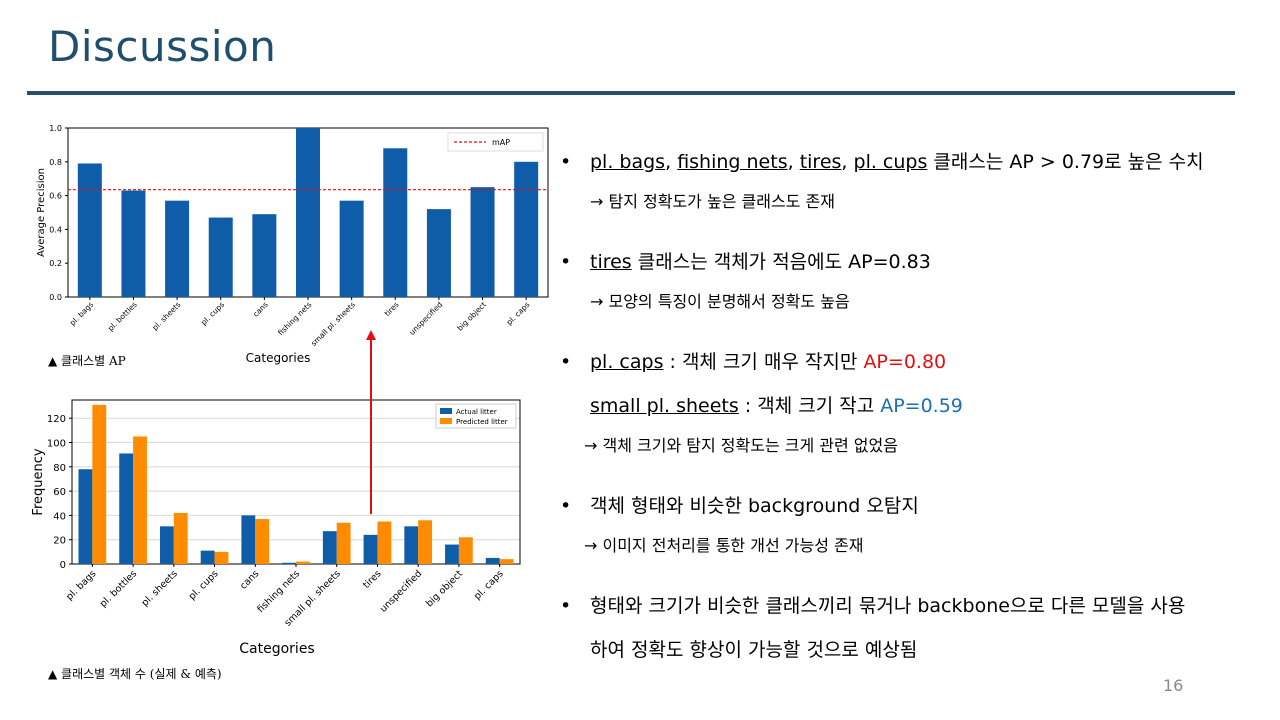  What do you see at coordinates (446, 411) in the screenshot?
I see `legend-actual-swatch` at bounding box center [446, 411].